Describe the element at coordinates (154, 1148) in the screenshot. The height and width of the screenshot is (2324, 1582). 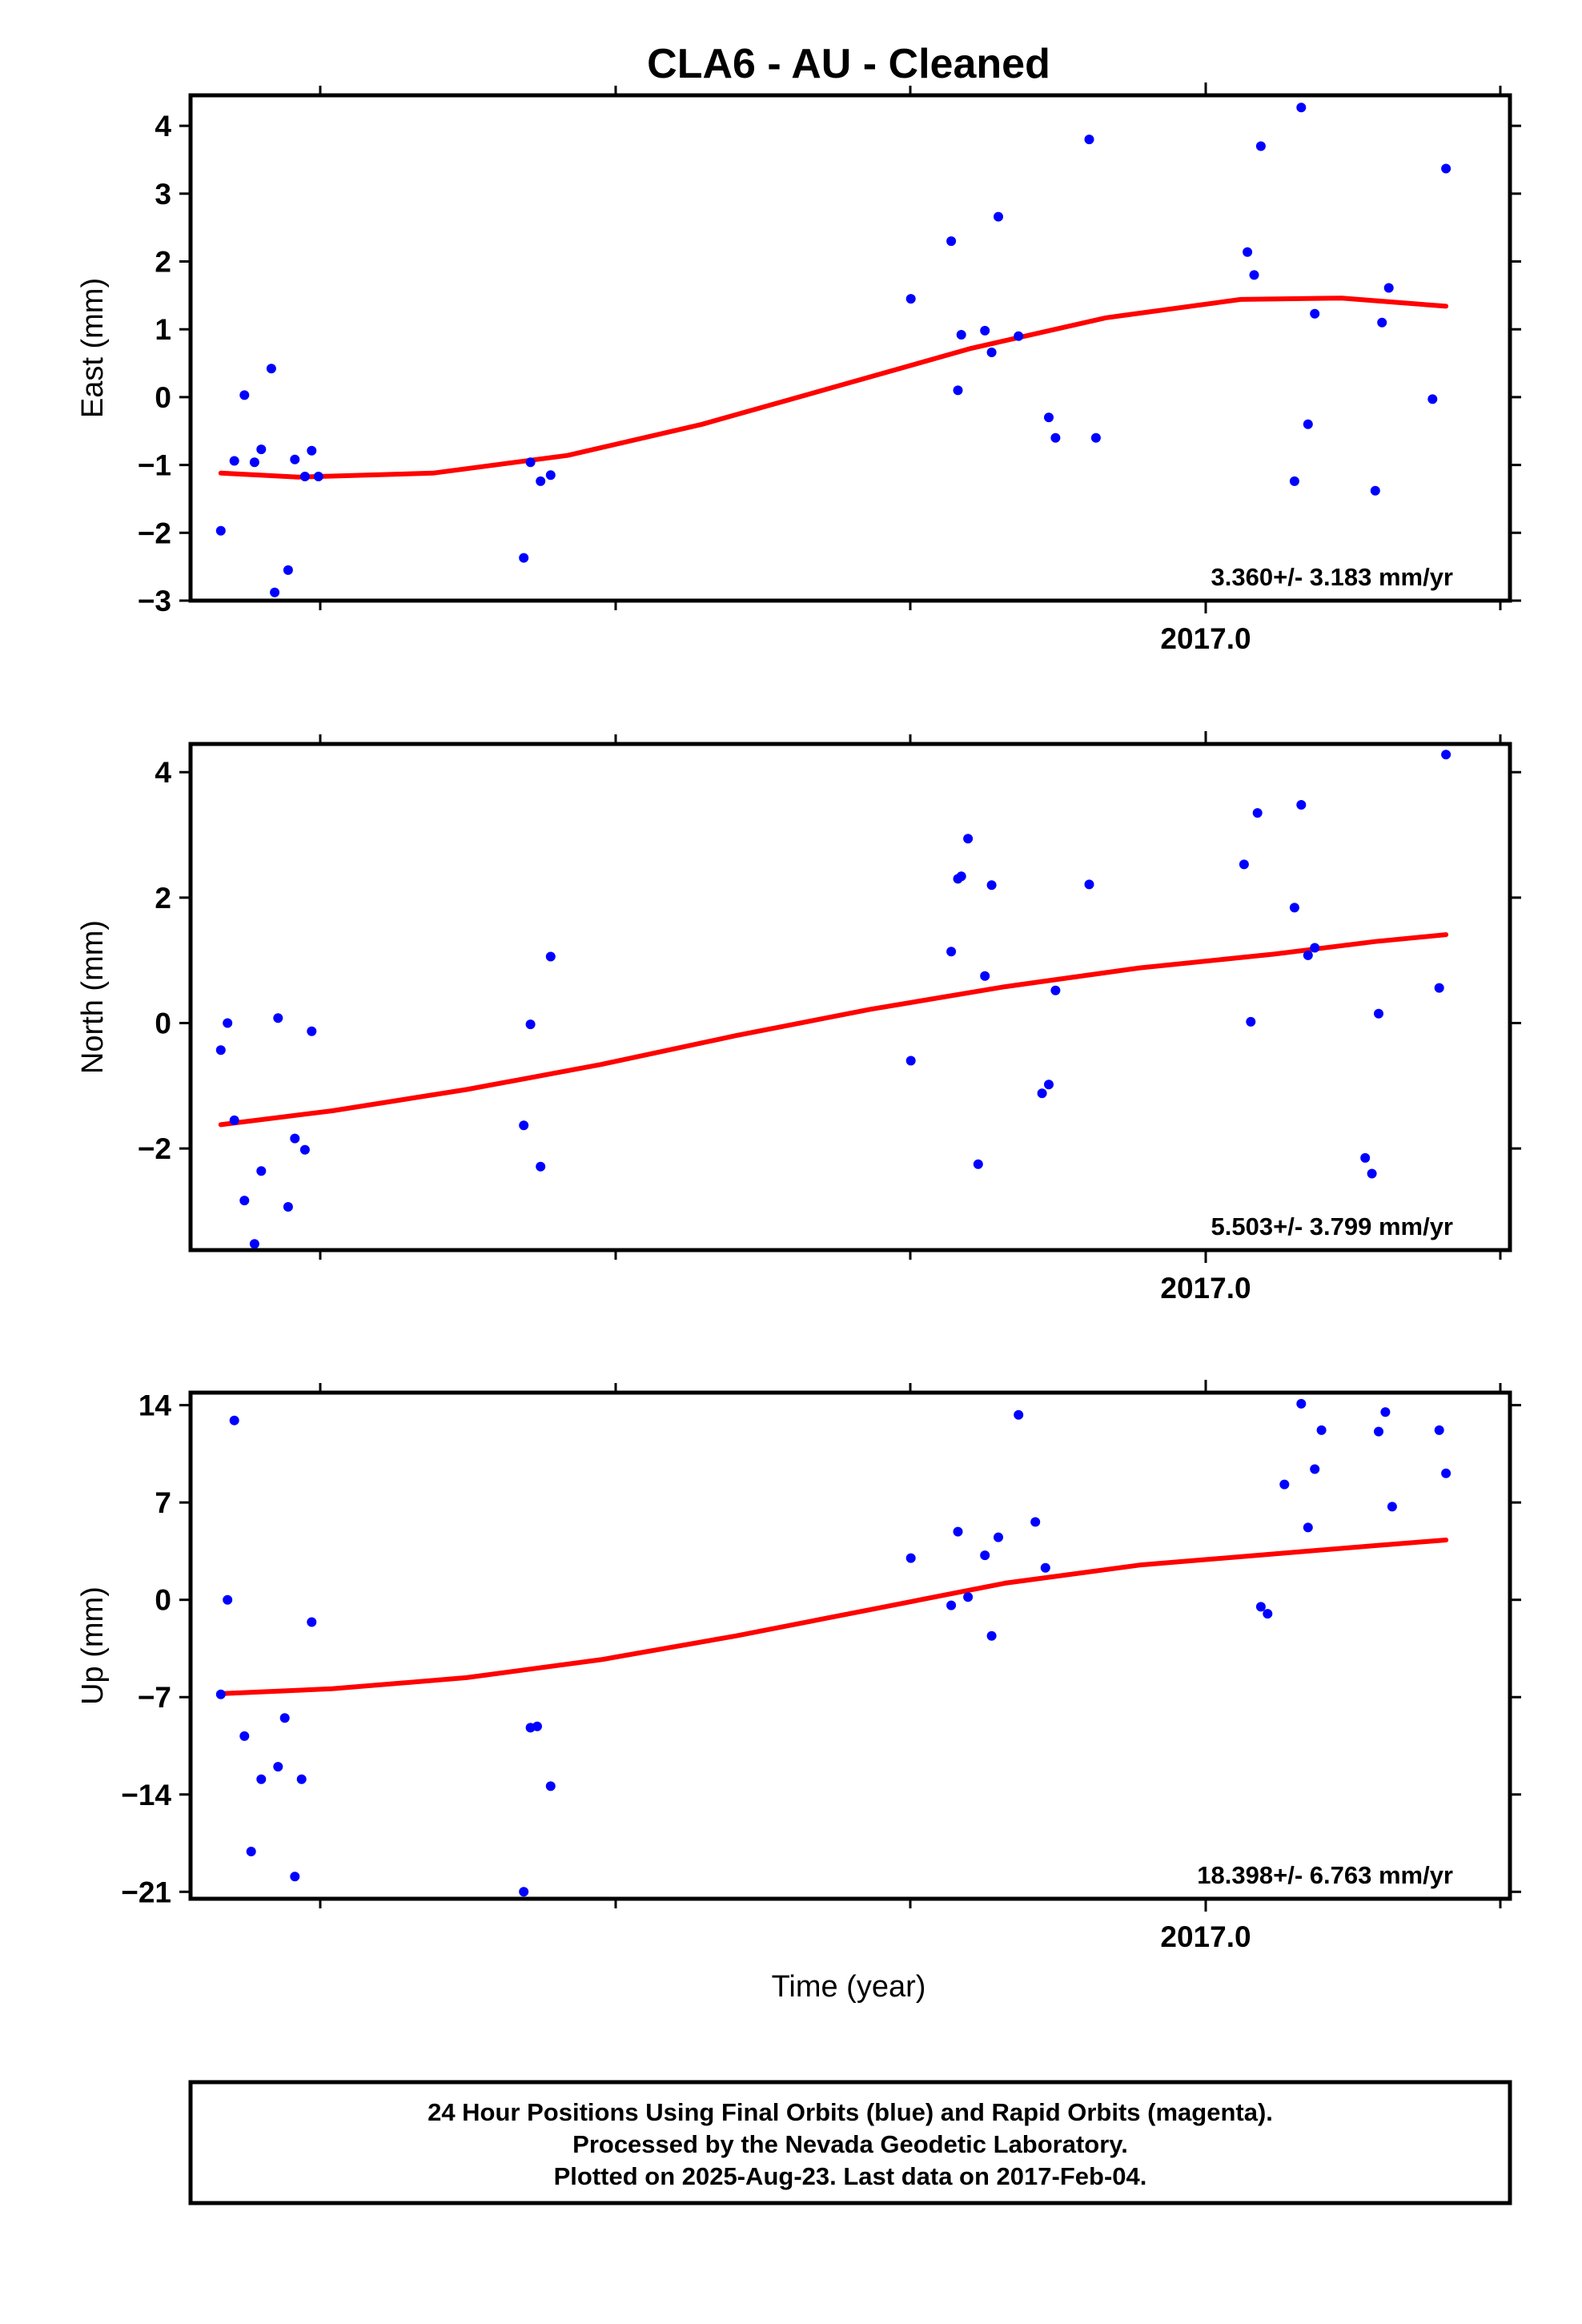
I see `y-tick-label: −2` at that location.